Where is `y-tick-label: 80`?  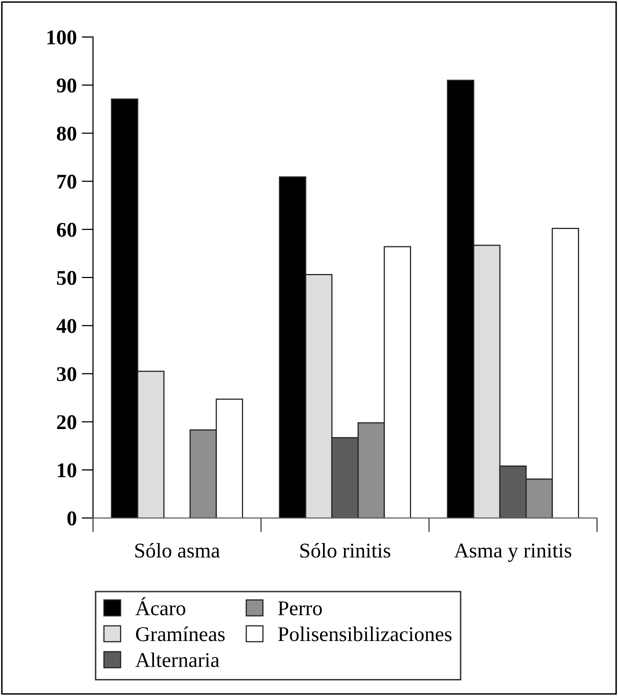
y-tick-label: 80 is located at coordinates (66, 133).